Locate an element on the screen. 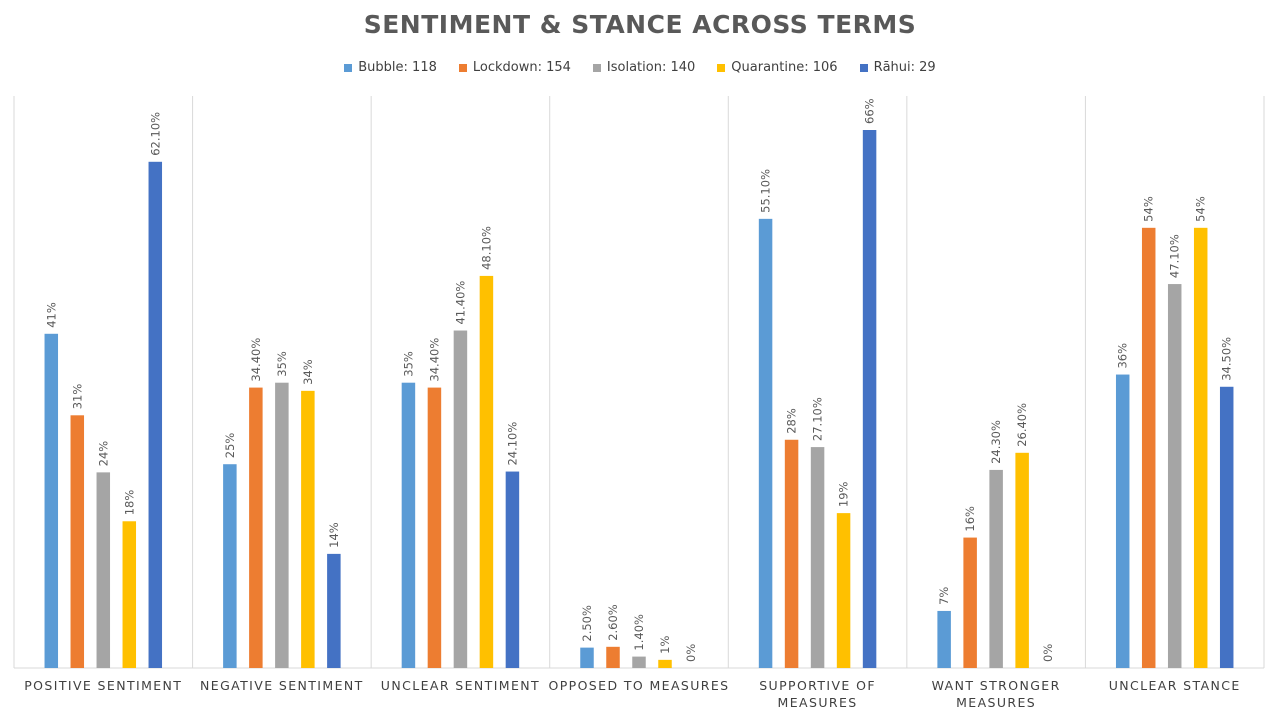 Image resolution: width=1280 pixels, height=719 pixels. data-label: 47.10% is located at coordinates (1175, 256).